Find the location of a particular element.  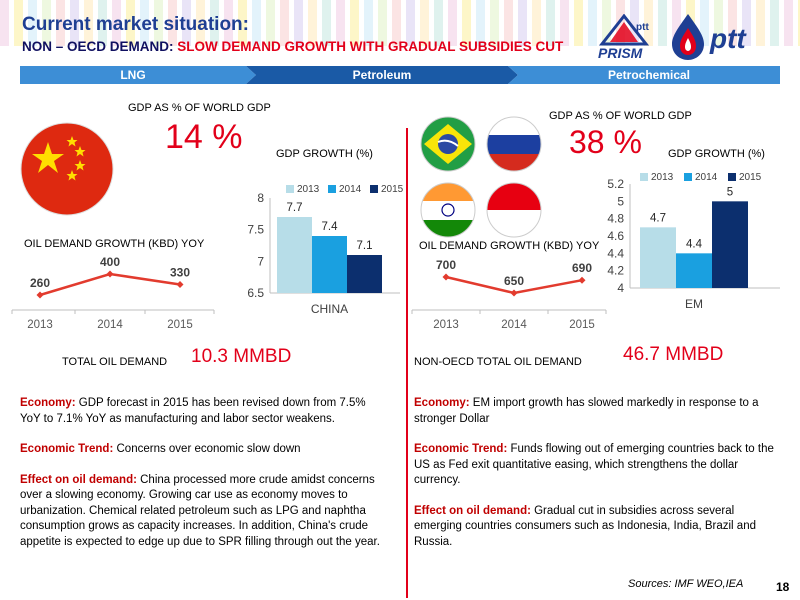

ptt-logo: ptt is located at coordinates (726, 37).